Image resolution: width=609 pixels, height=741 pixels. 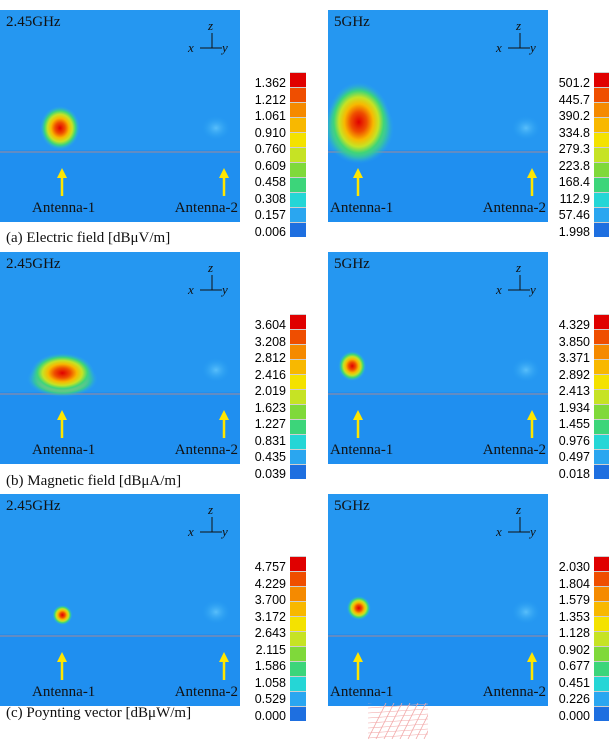 I want to click on colorbar-tick-label: 1.579, so click(x=574, y=600).